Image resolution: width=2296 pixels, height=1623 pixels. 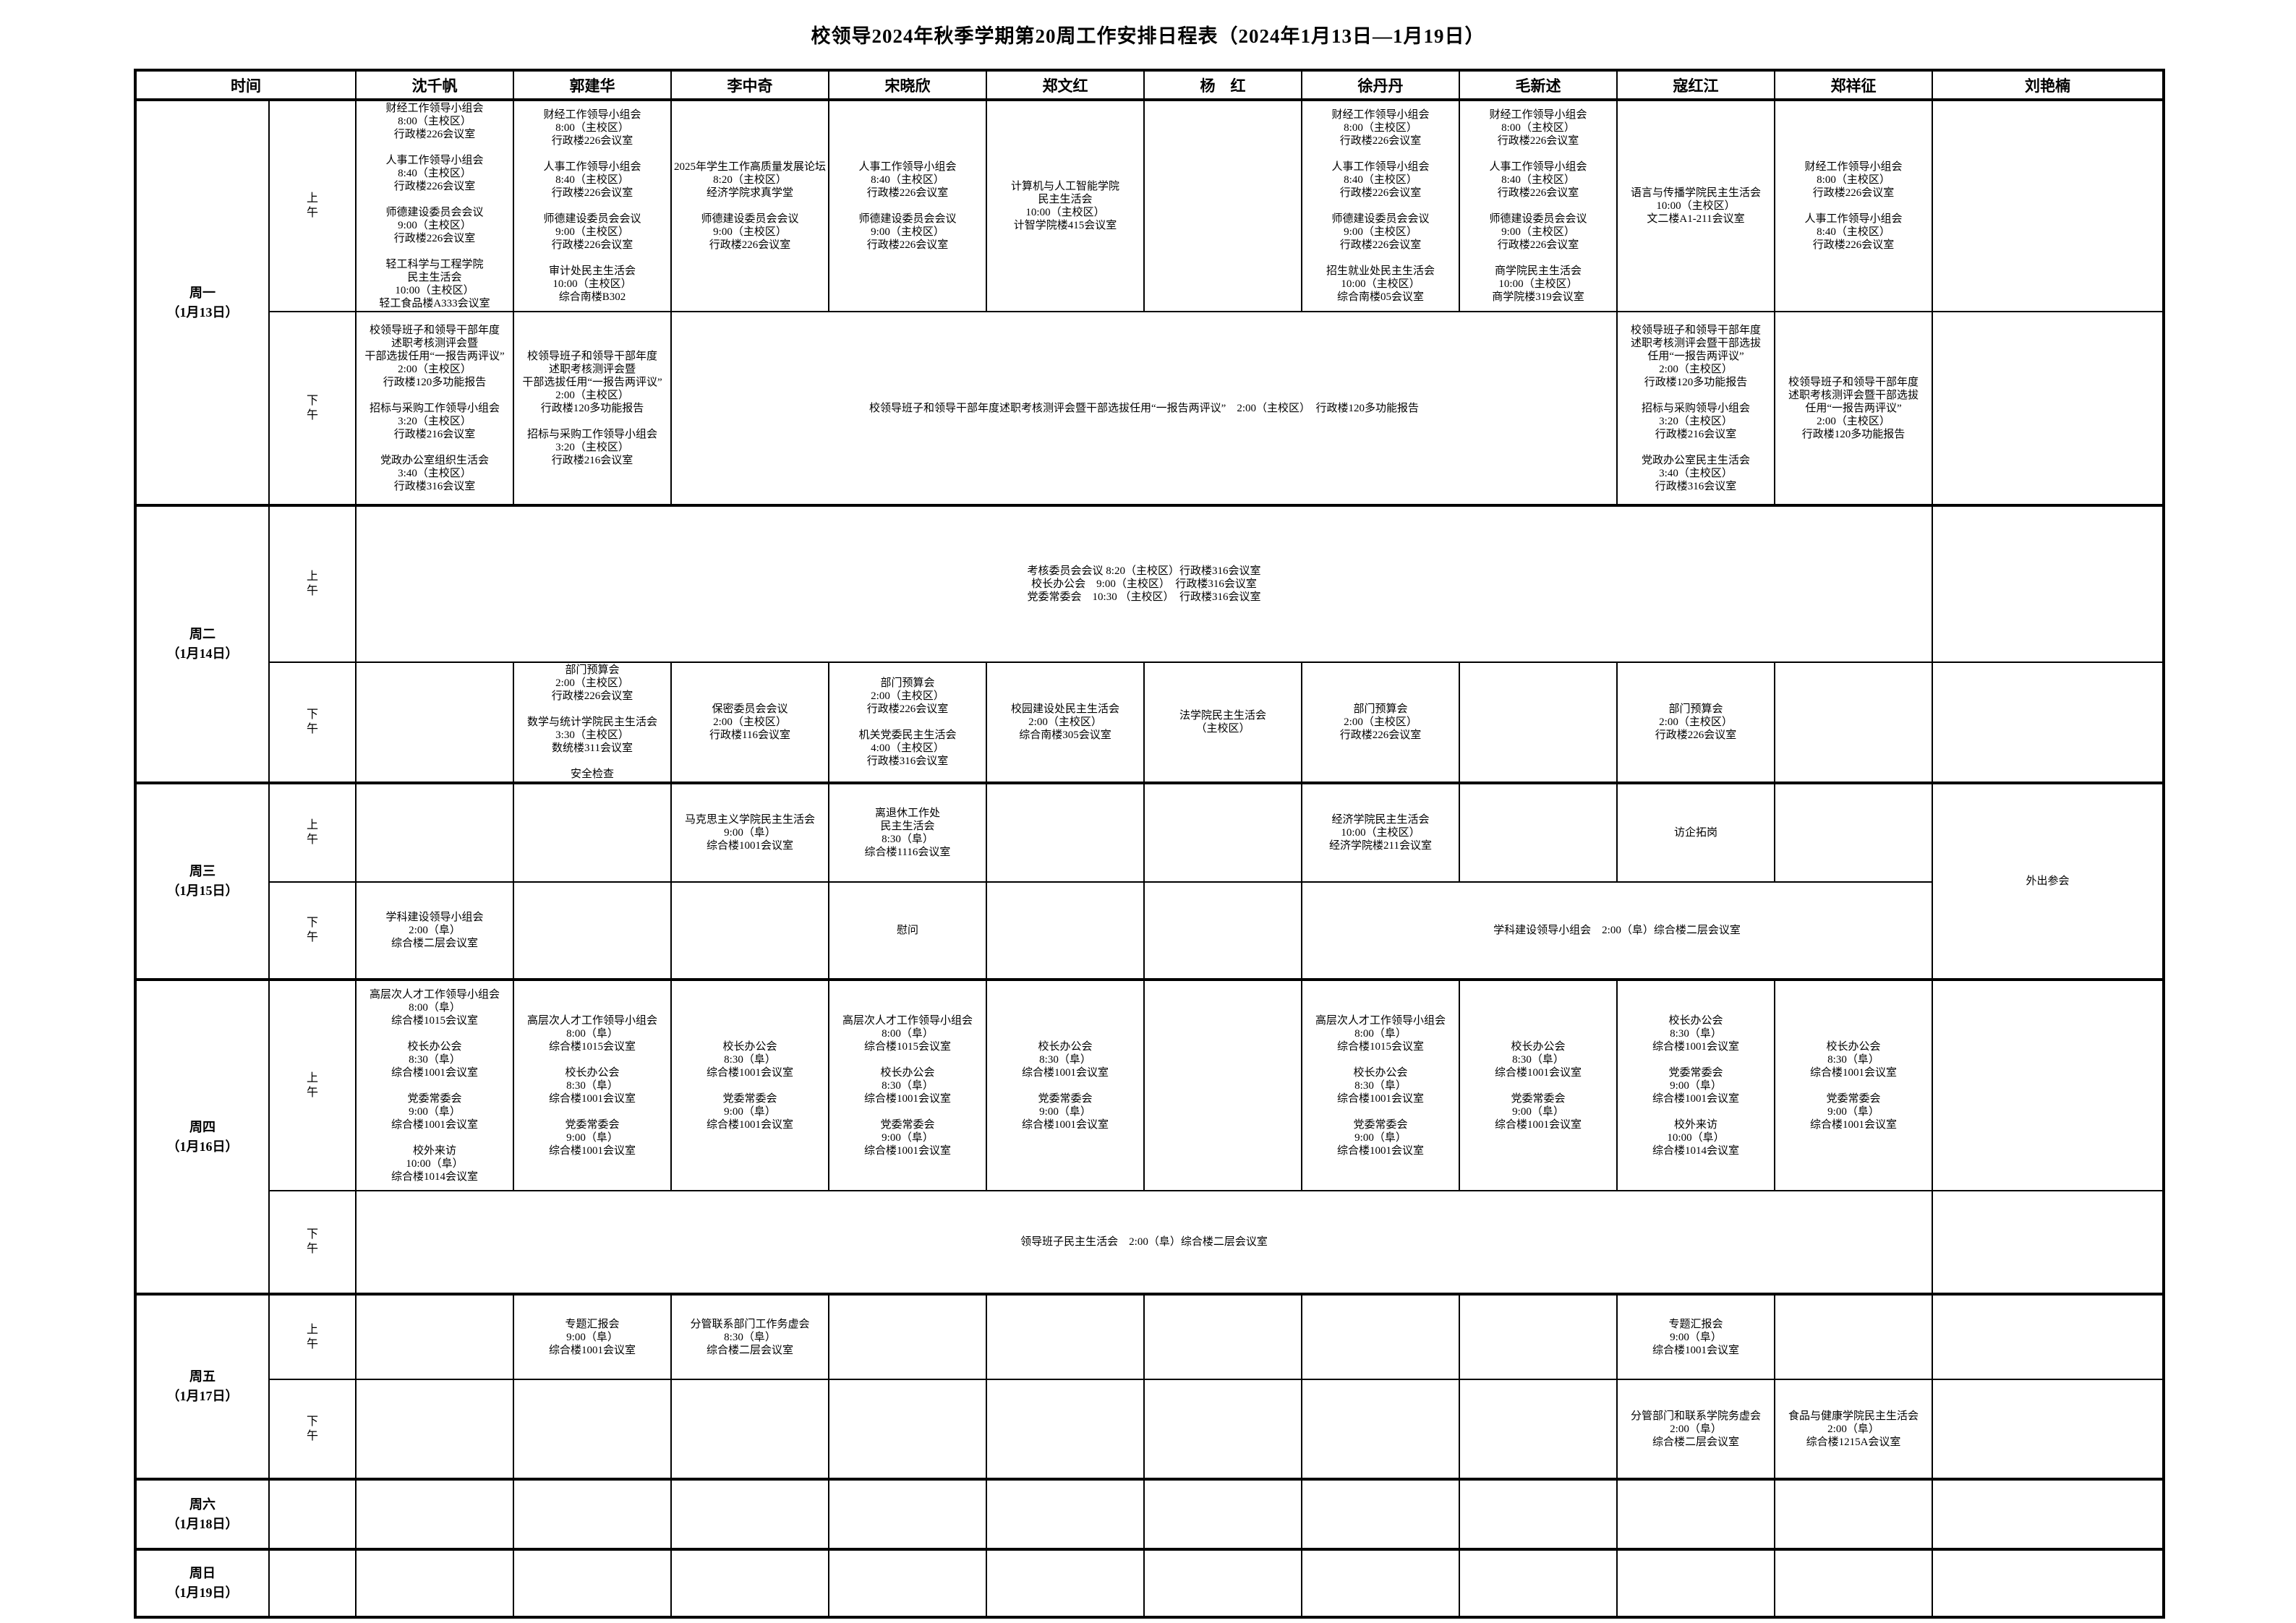 What do you see at coordinates (1222, 722) in the screenshot?
I see `schedule-cell: 法学院民主生活会 （主校区）` at bounding box center [1222, 722].